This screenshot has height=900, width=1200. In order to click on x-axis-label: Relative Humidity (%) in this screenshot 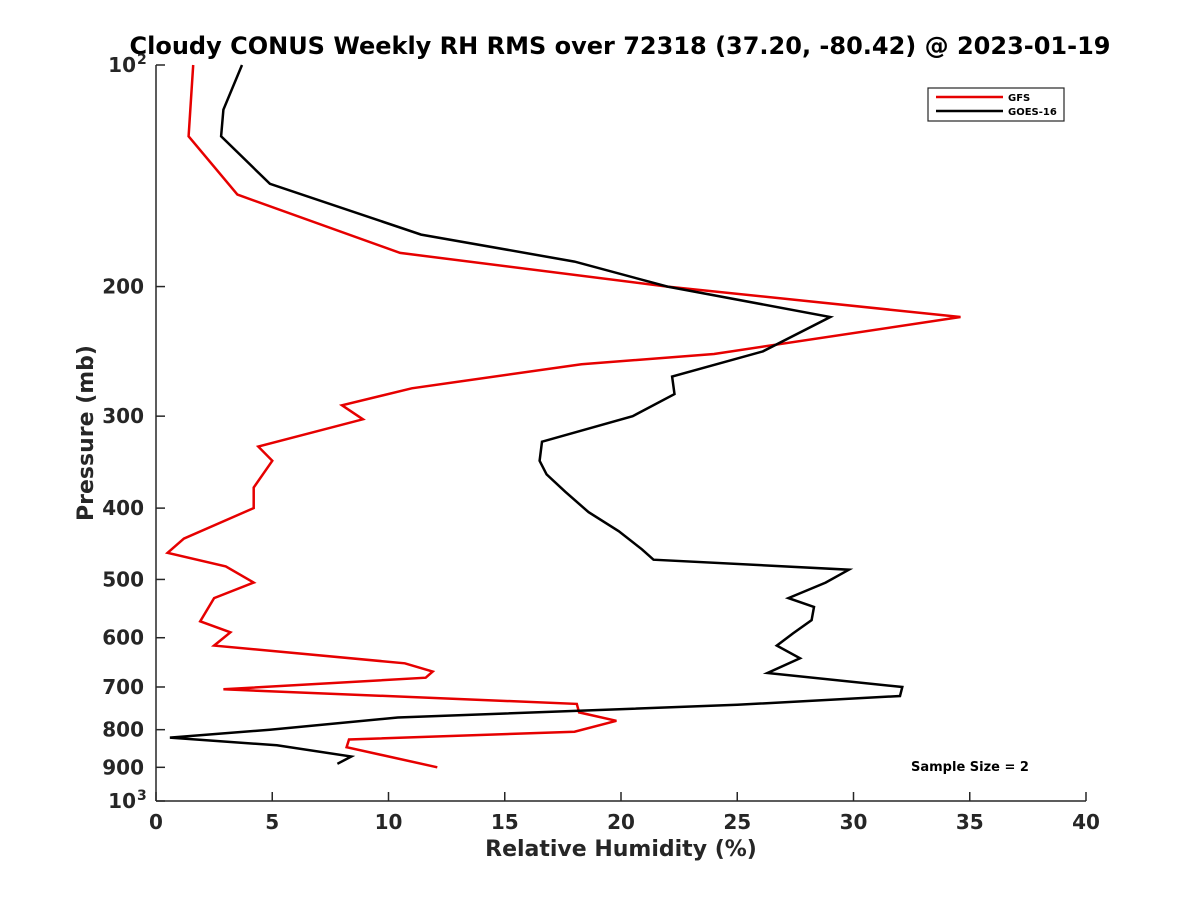, I will do `click(621, 849)`.